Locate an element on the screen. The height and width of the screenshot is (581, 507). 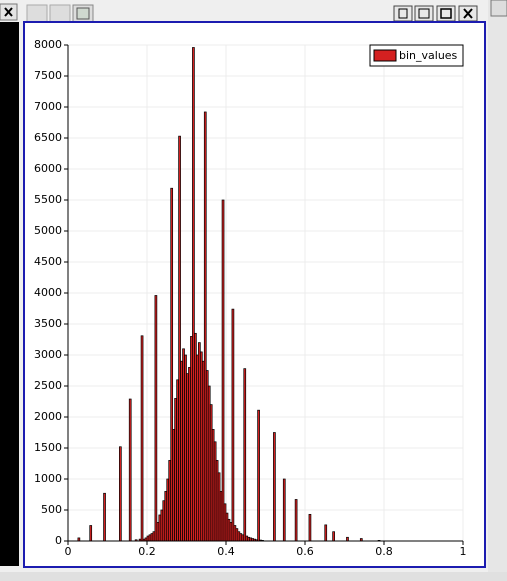
y-tick-label: 7000 is located at coordinates (48, 106).